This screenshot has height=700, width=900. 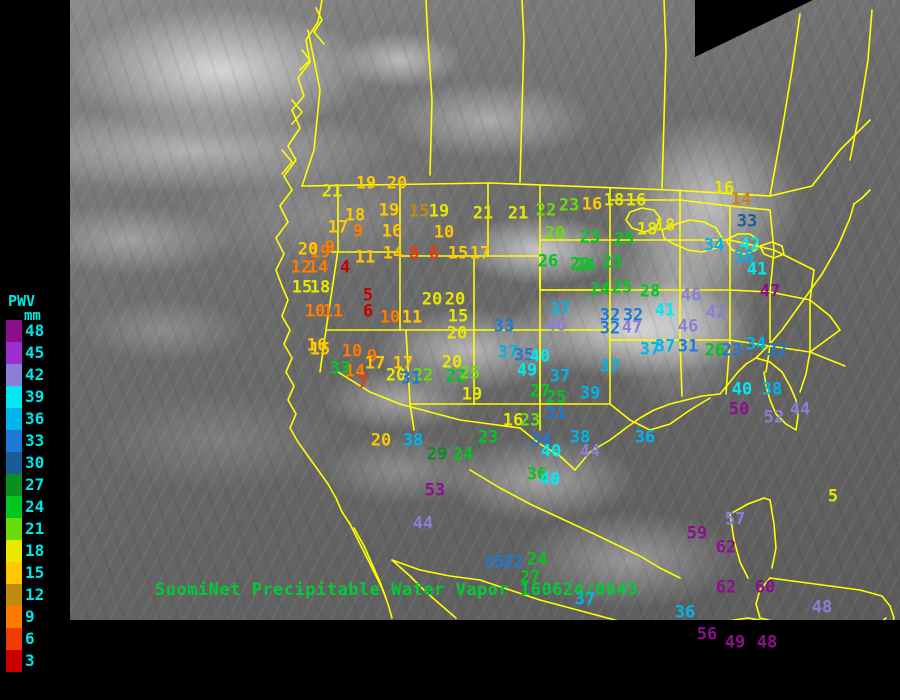 What do you see at coordinates (739, 409) in the screenshot?
I see `pwv-station-value: 50` at bounding box center [739, 409].